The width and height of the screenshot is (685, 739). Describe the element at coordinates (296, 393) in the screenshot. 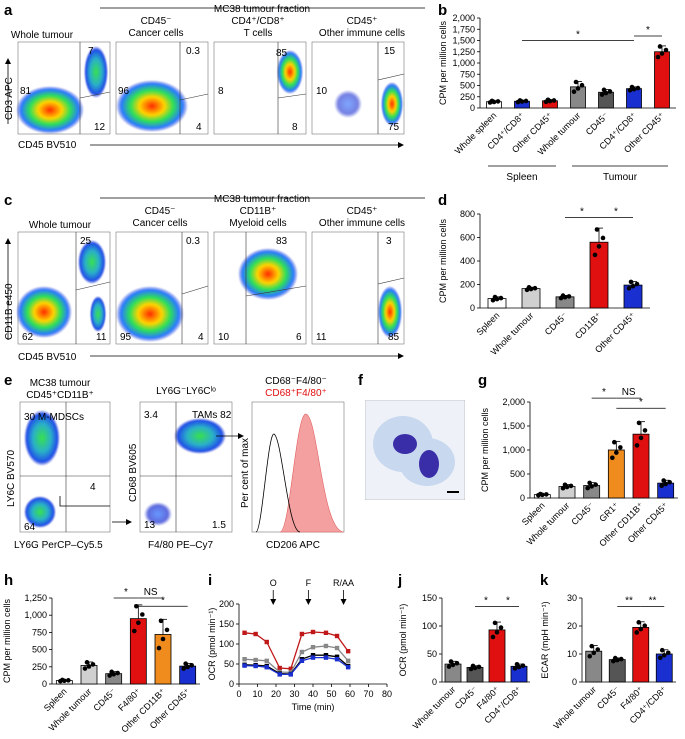

I see `e-p3-legend2: CD68⁺F4/80⁺` at that location.